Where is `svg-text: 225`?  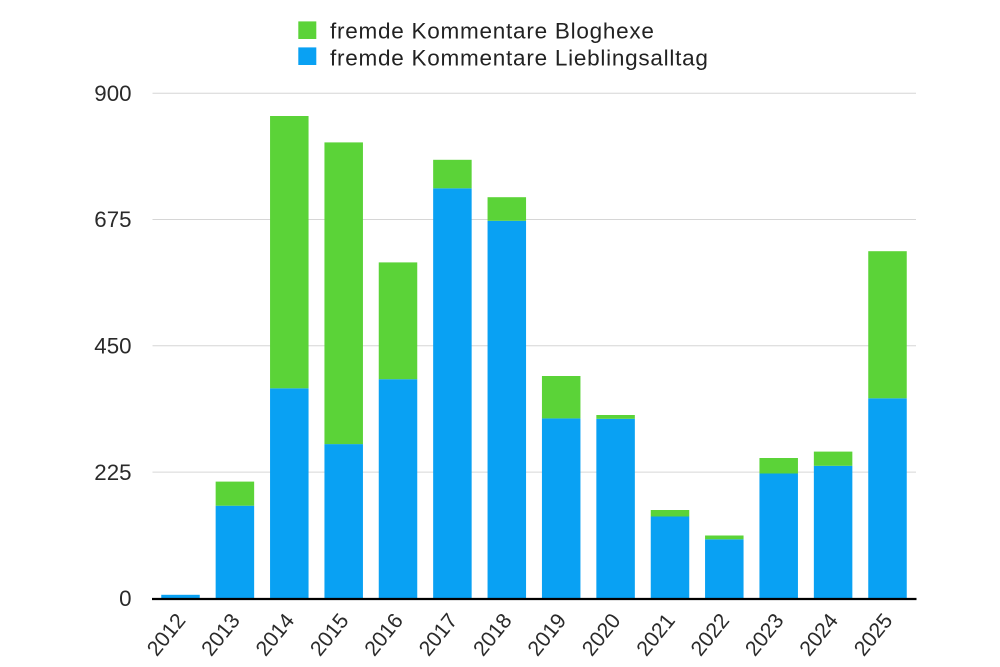
svg-text: 225 is located at coordinates (112, 472).